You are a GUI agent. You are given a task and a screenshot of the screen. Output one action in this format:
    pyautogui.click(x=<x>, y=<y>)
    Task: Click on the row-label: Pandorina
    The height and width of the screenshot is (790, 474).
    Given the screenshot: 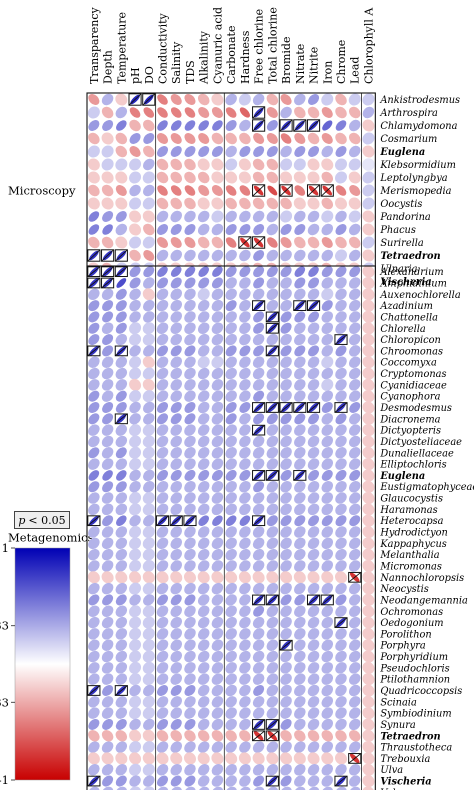 What is the action you would take?
    pyautogui.click(x=405, y=217)
    